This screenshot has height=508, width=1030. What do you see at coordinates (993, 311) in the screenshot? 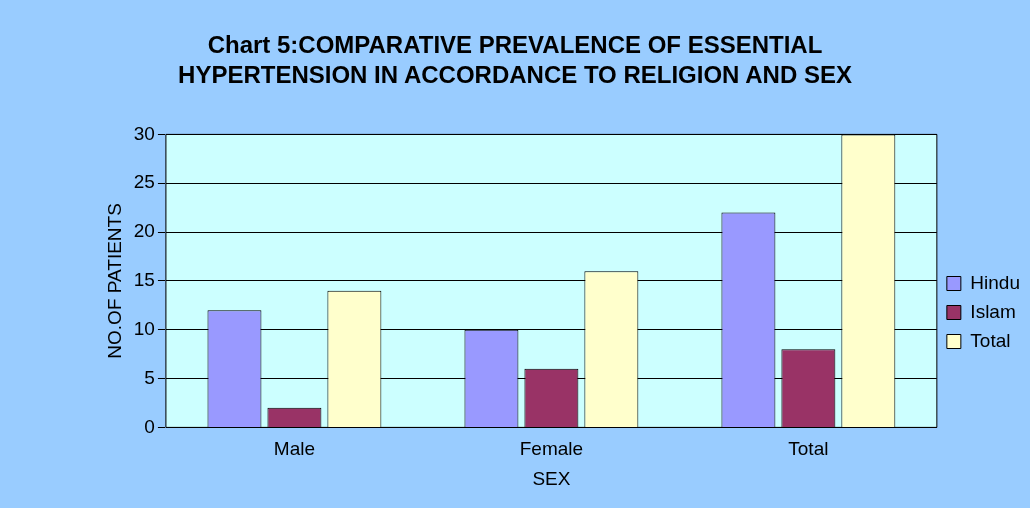
I see `legend-label: Islam` at bounding box center [993, 311].